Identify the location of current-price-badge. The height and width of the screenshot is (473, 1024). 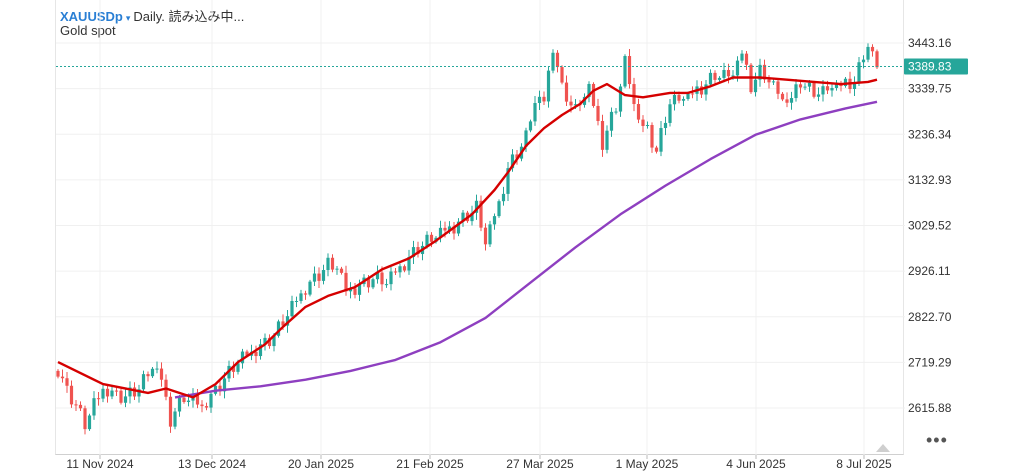
(936, 66).